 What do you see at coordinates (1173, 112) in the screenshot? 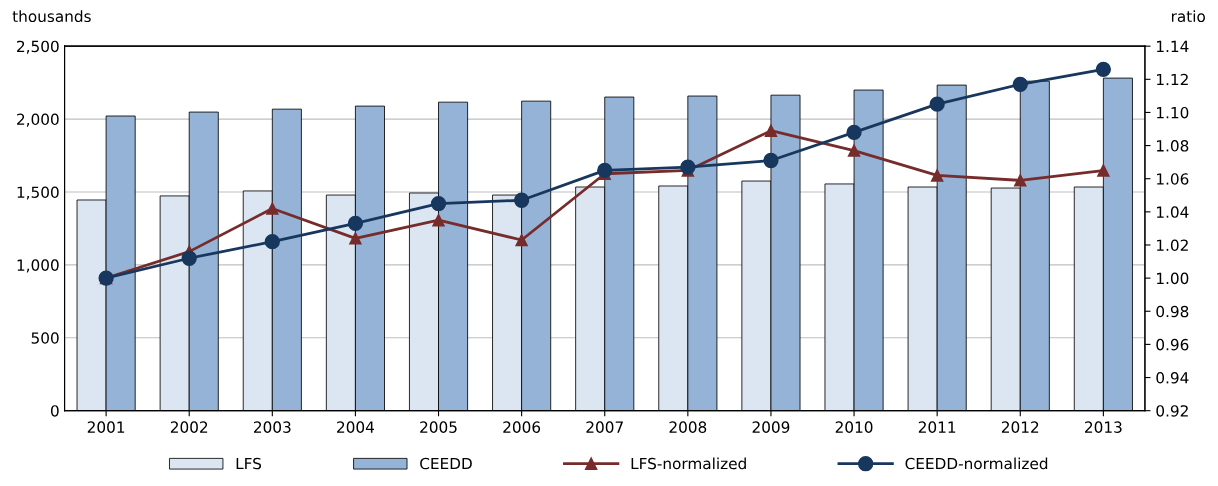
I see `y2-tick-label: 1.10` at bounding box center [1173, 112].